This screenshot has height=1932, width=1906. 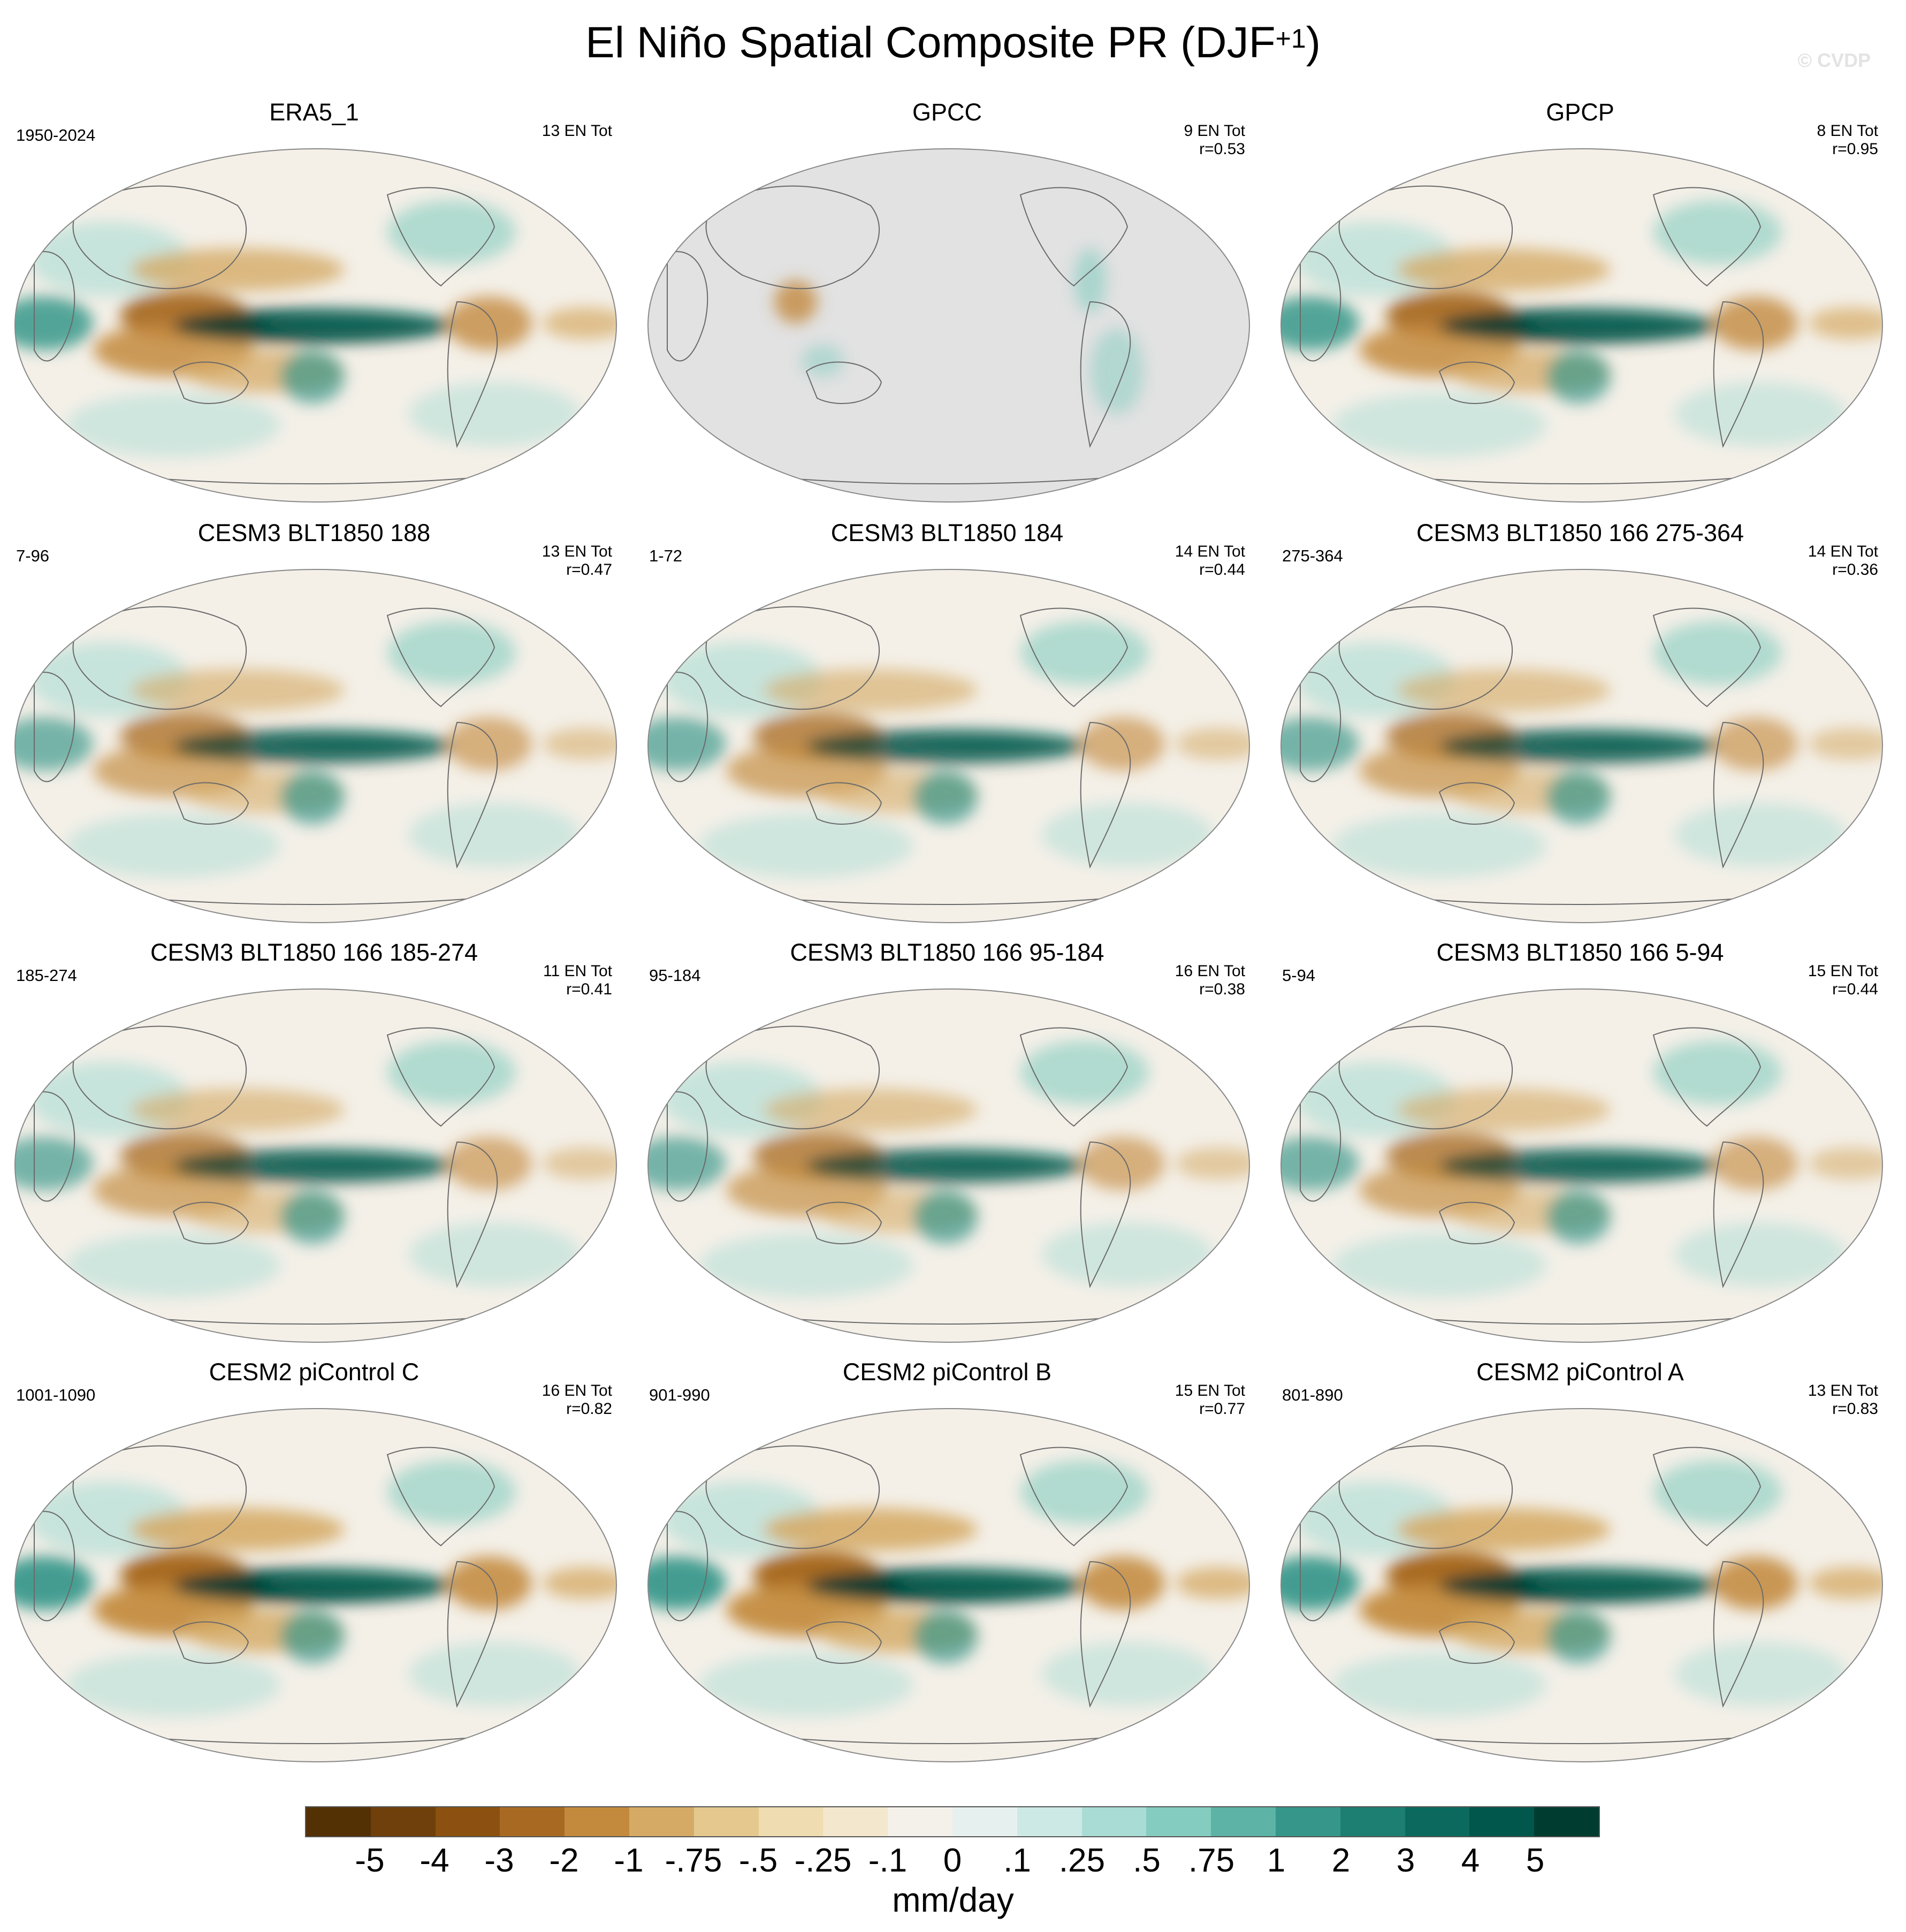 What do you see at coordinates (1276, 1860) in the screenshot?
I see `colorbar-tick-label: 1` at bounding box center [1276, 1860].